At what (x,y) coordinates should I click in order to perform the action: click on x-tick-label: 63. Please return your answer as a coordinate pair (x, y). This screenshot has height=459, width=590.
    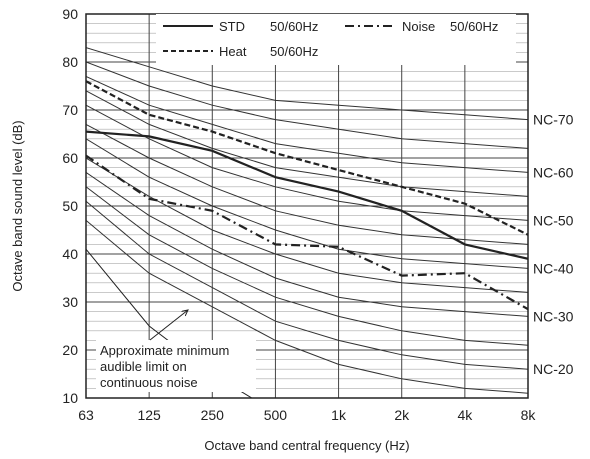
    Looking at the image, I should click on (86, 415).